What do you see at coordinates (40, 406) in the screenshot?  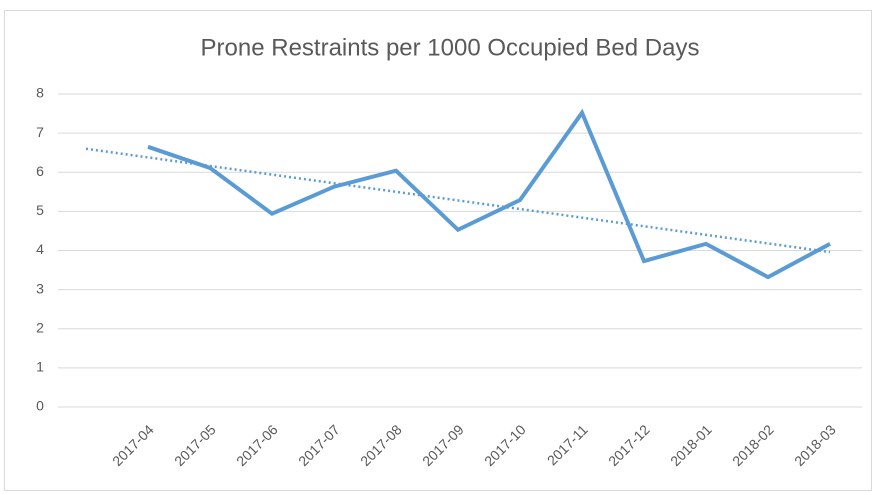 I see `y-tick-label: 0` at bounding box center [40, 406].